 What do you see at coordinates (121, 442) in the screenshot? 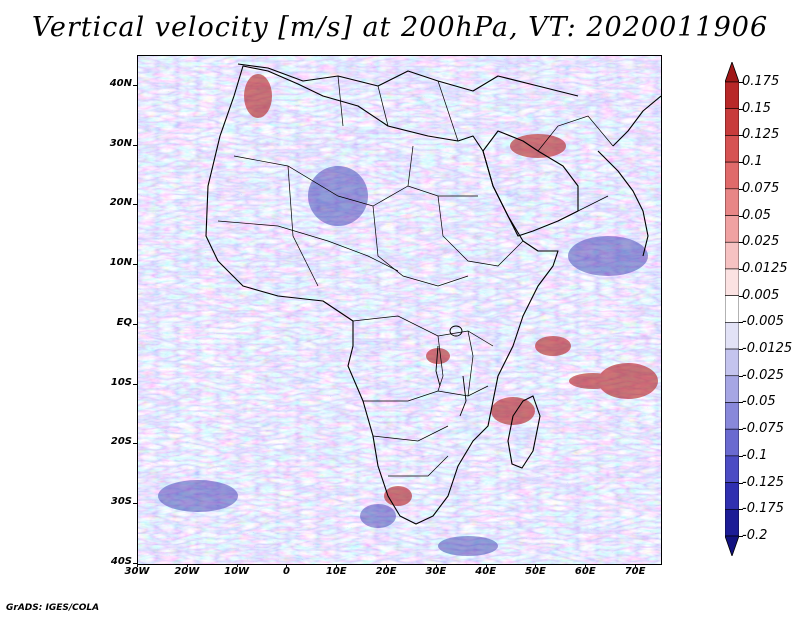
I see `lat-label: 20S` at bounding box center [121, 442].